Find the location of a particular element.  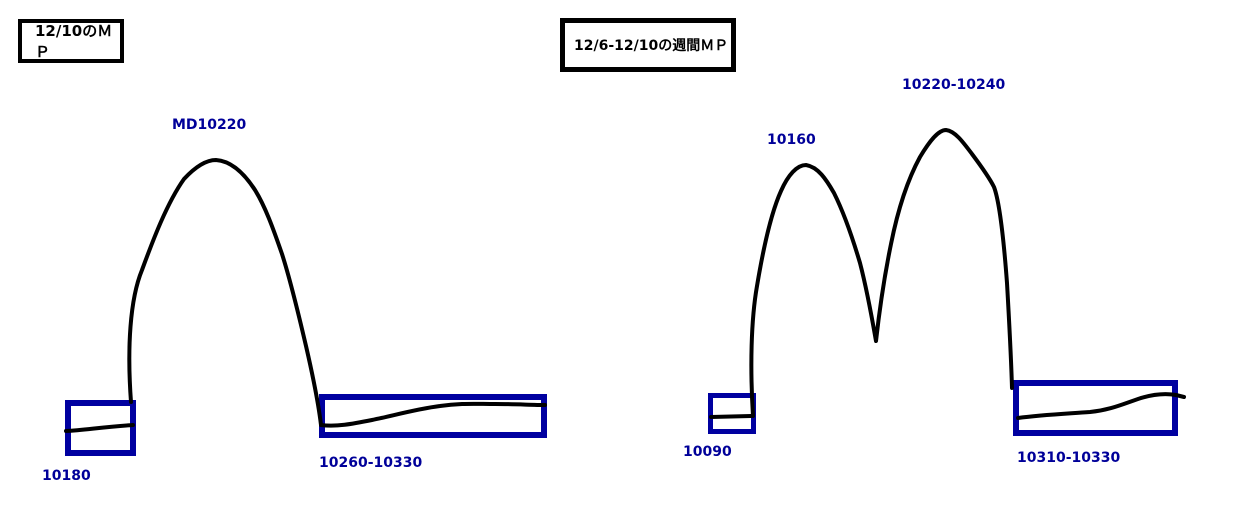

daily-left-box-line is located at coordinates (99, 428).